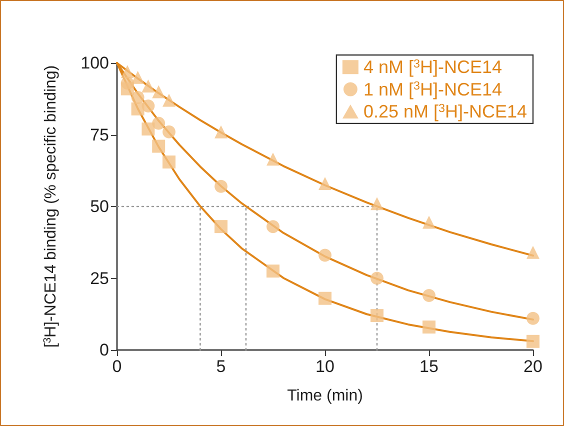 Image resolution: width=564 pixels, height=426 pixels. Describe the element at coordinates (117, 366) in the screenshot. I see `x-tick-label: 0` at that location.